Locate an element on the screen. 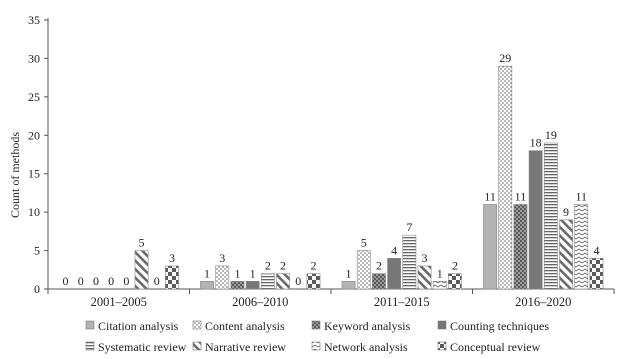 The height and width of the screenshot is (359, 621). x-tick-label: 2011–2015 is located at coordinates (402, 302).